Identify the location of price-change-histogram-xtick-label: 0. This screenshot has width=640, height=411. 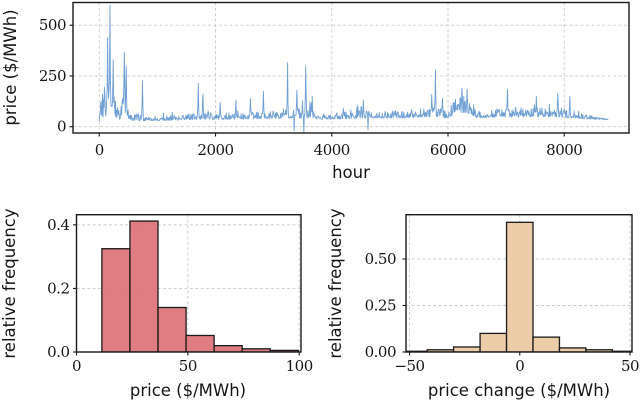
(519, 366).